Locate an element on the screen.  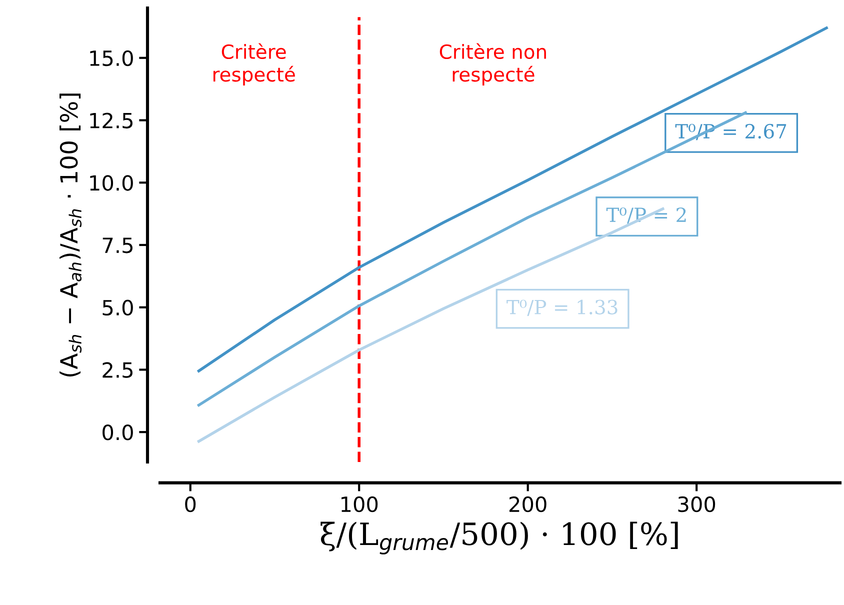
y-tick-label: 5.0 is located at coordinates (117, 308).